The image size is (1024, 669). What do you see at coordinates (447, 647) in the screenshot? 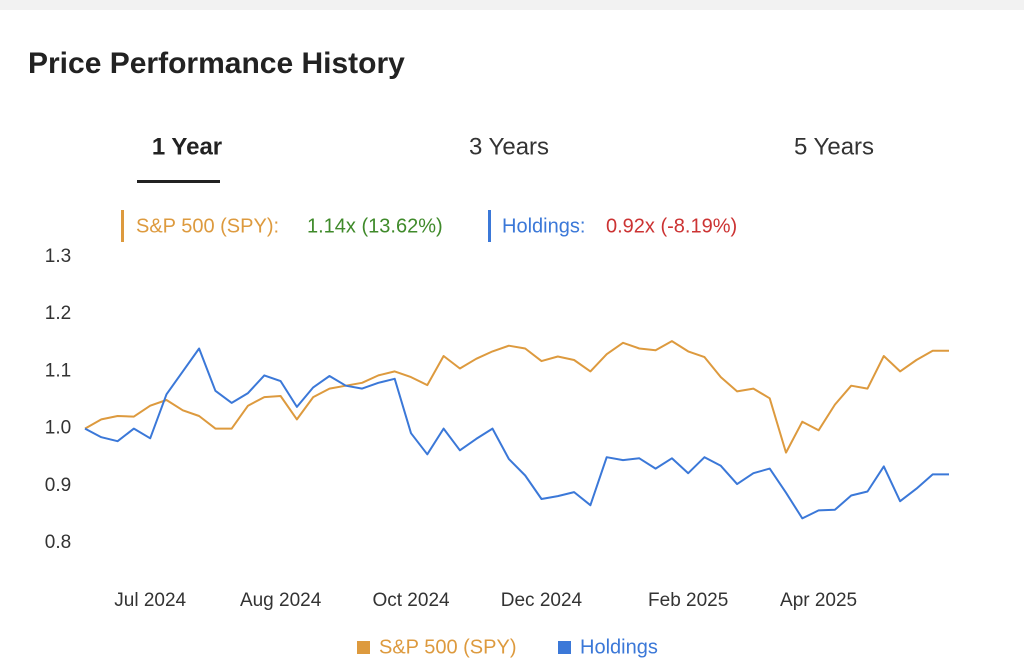
I see `legend-label: S&P 500 (SPY)` at bounding box center [447, 647].